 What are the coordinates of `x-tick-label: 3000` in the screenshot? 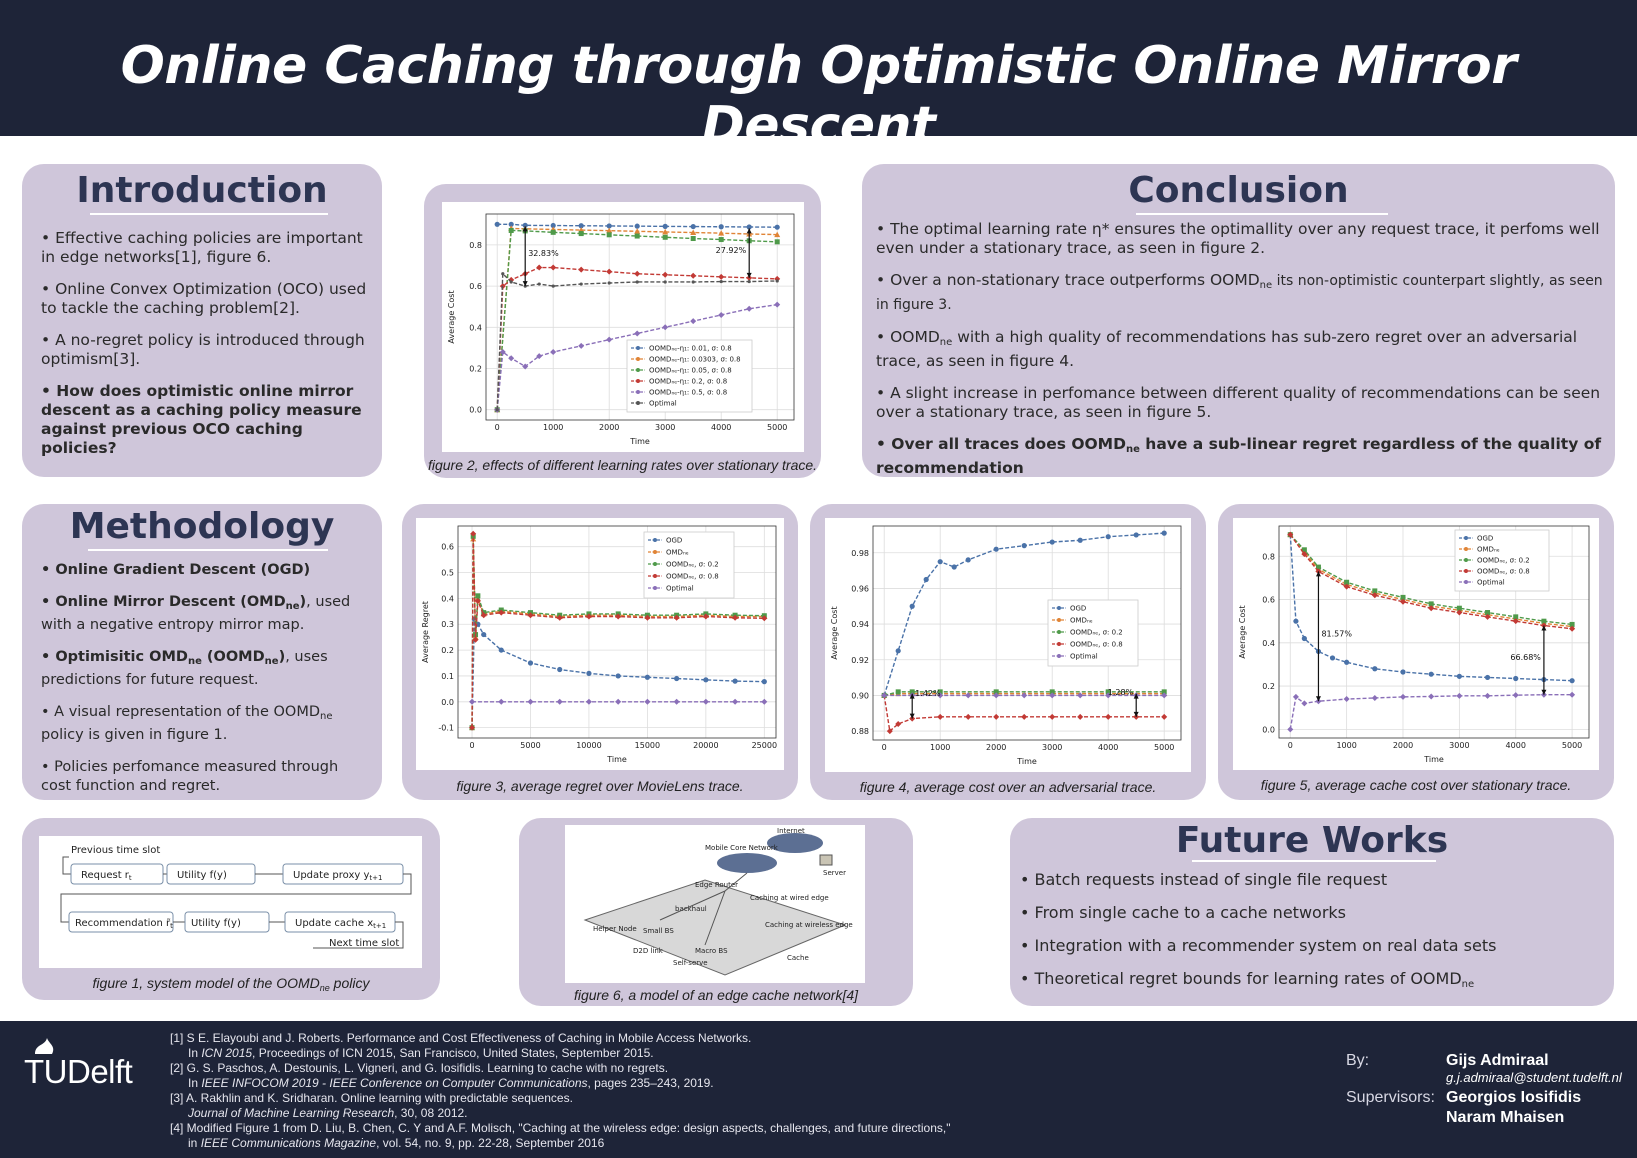 It's located at (1052, 747).